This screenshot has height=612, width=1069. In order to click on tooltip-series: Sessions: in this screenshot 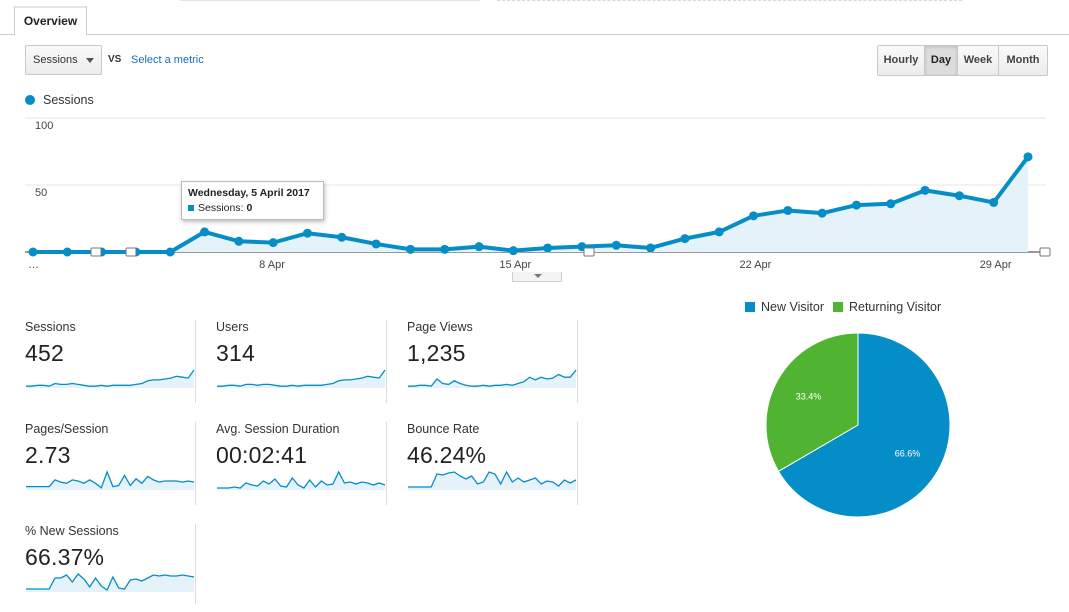, I will do `click(221, 208)`.